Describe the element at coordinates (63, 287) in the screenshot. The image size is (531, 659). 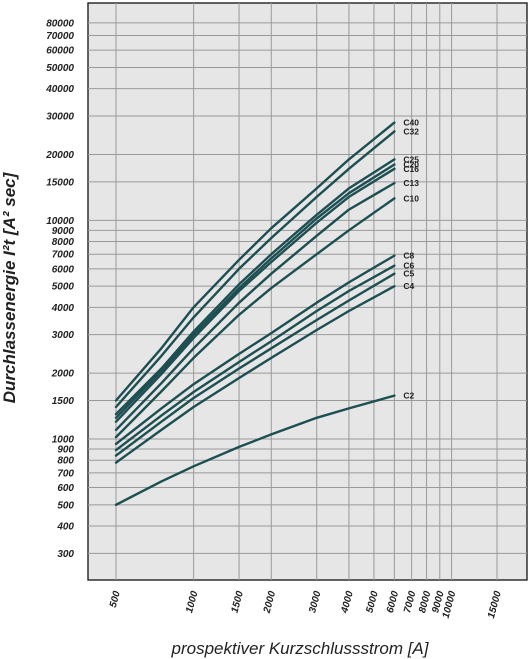
I see `y-tick-label: 5000` at that location.